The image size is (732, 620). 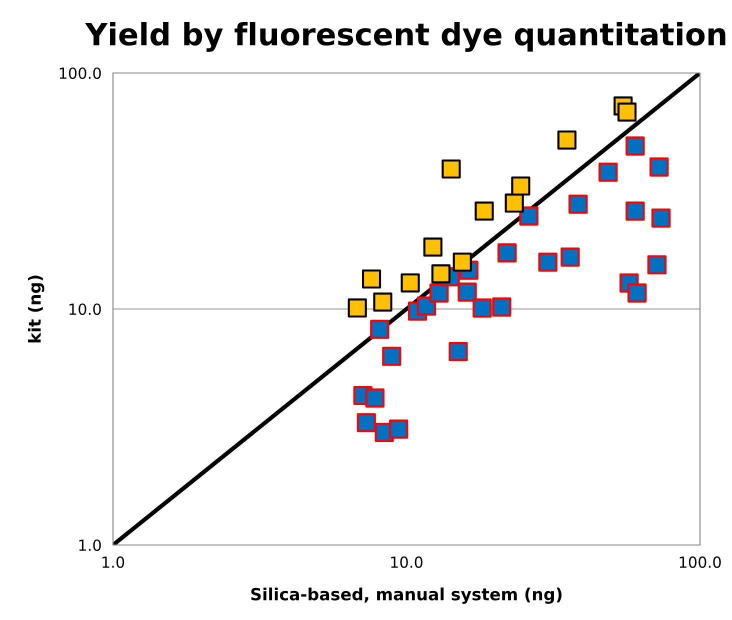 What do you see at coordinates (90, 545) in the screenshot?
I see `y-tick-label: 1.0` at bounding box center [90, 545].